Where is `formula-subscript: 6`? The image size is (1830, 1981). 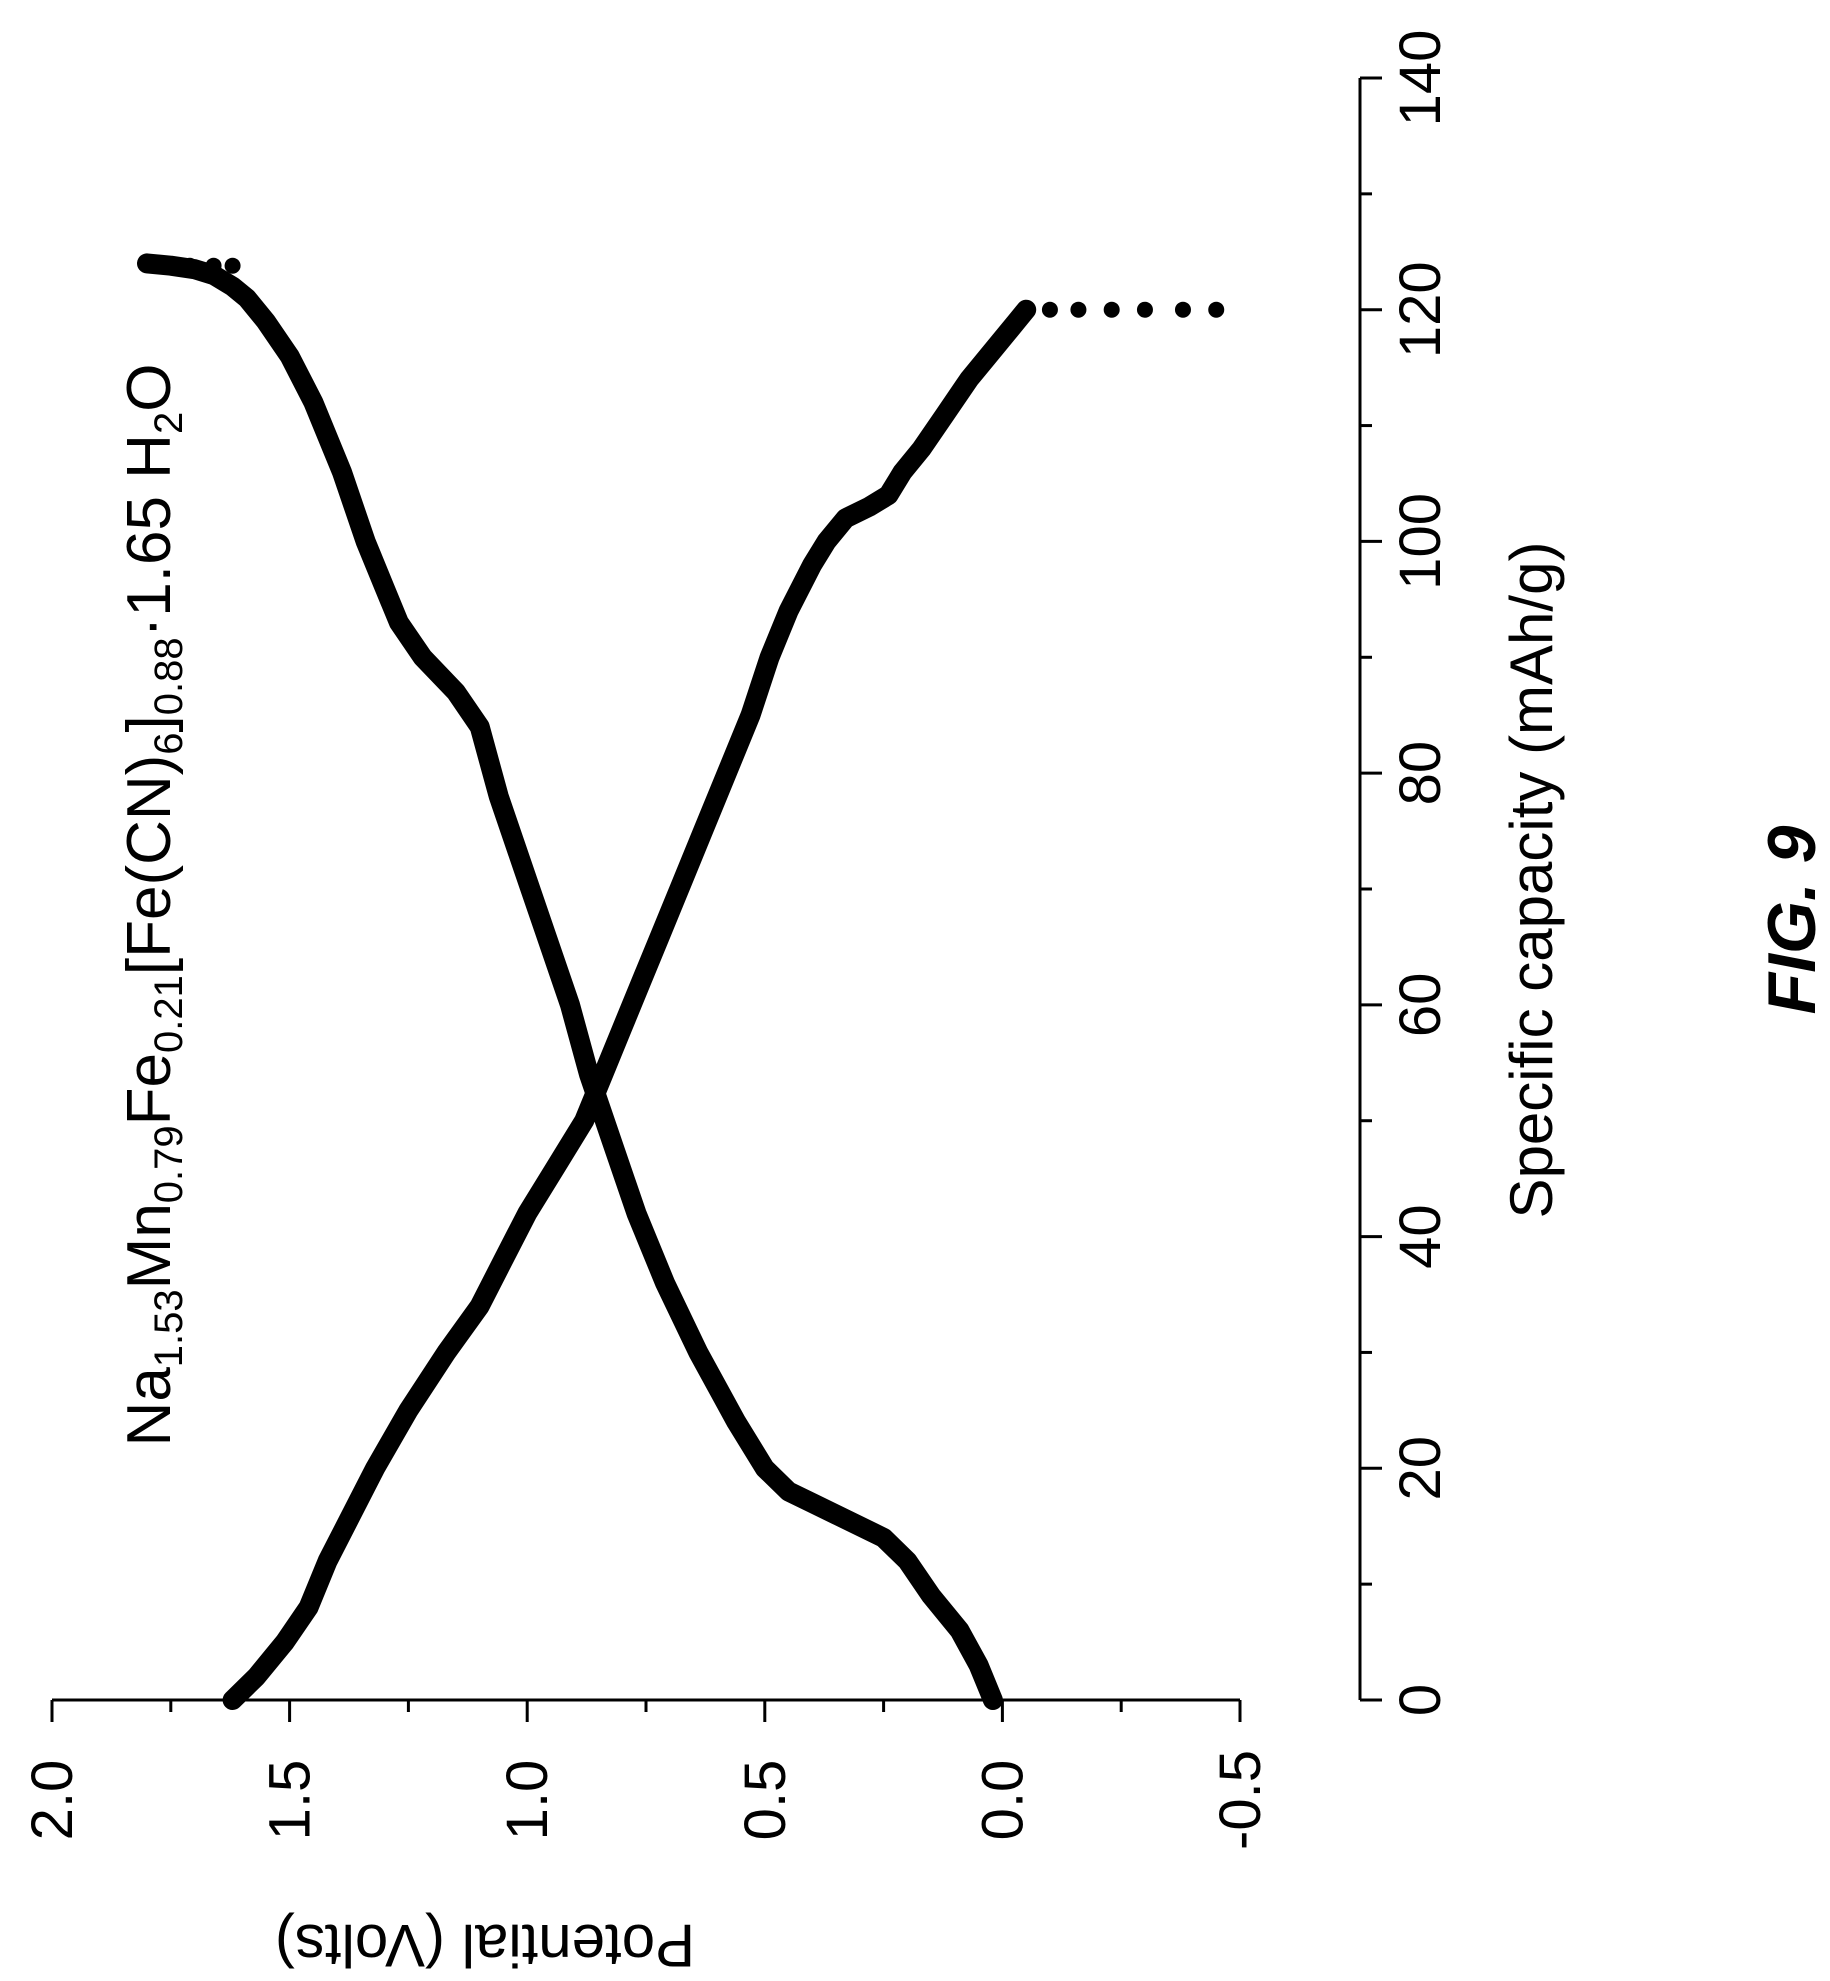
formula-subscript: 6 is located at coordinates (169, 743).